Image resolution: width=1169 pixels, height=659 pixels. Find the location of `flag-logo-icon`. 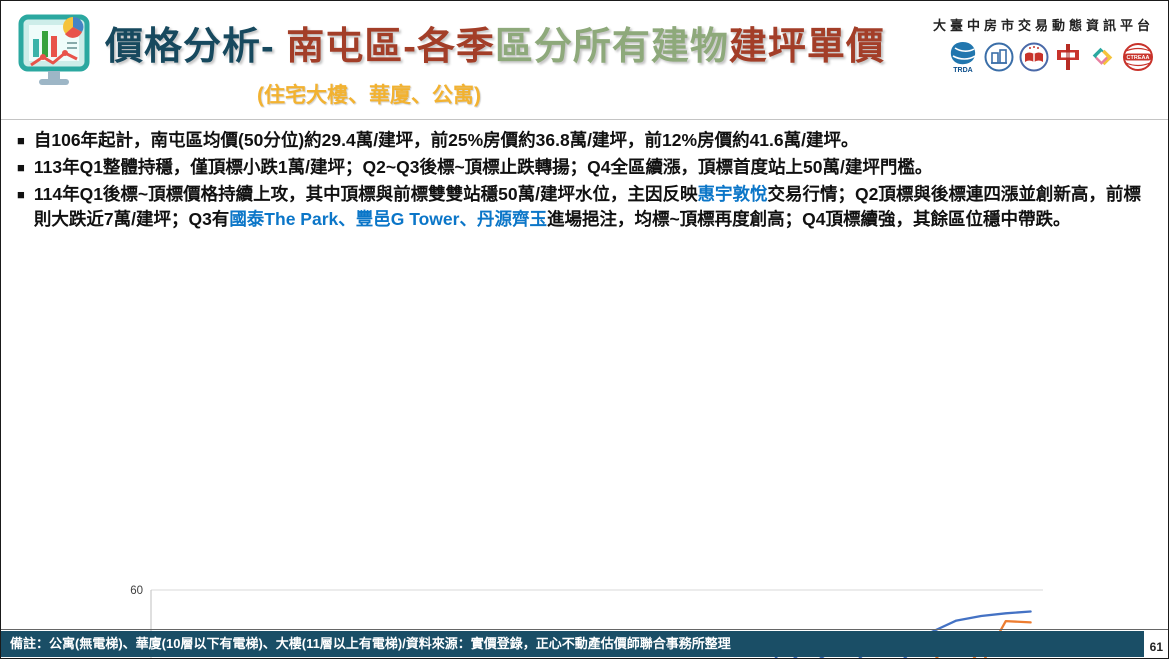

flag-logo-icon is located at coordinates (1068, 57).